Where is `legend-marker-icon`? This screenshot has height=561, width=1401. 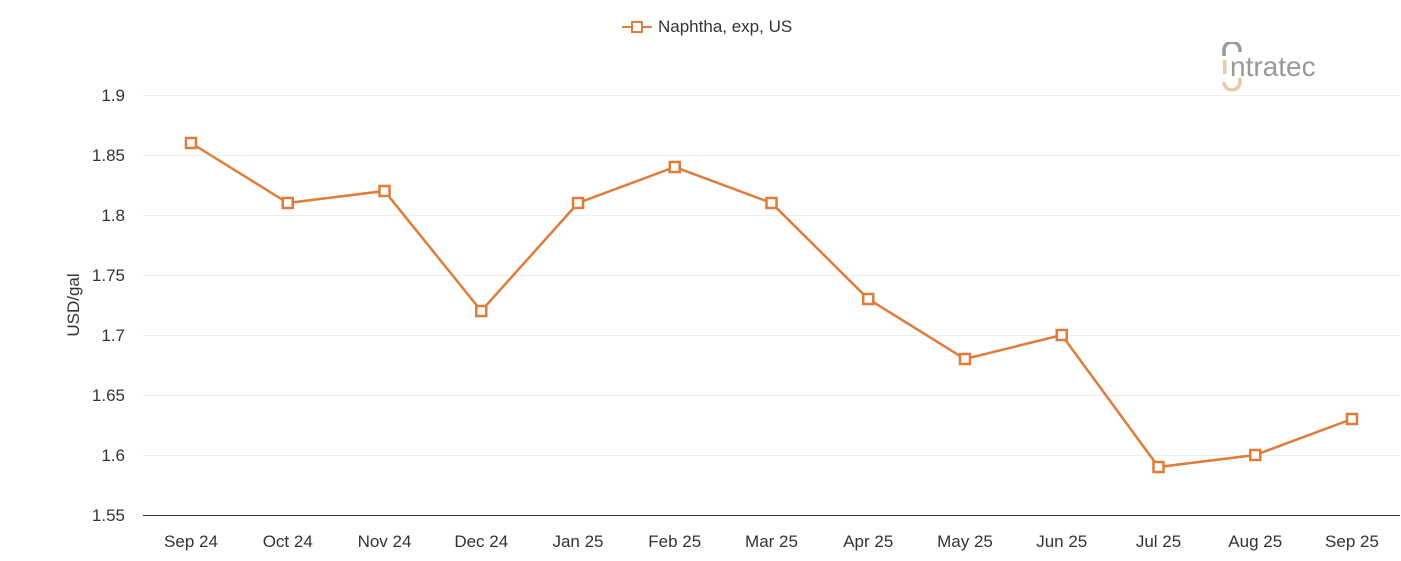 legend-marker-icon is located at coordinates (637, 27).